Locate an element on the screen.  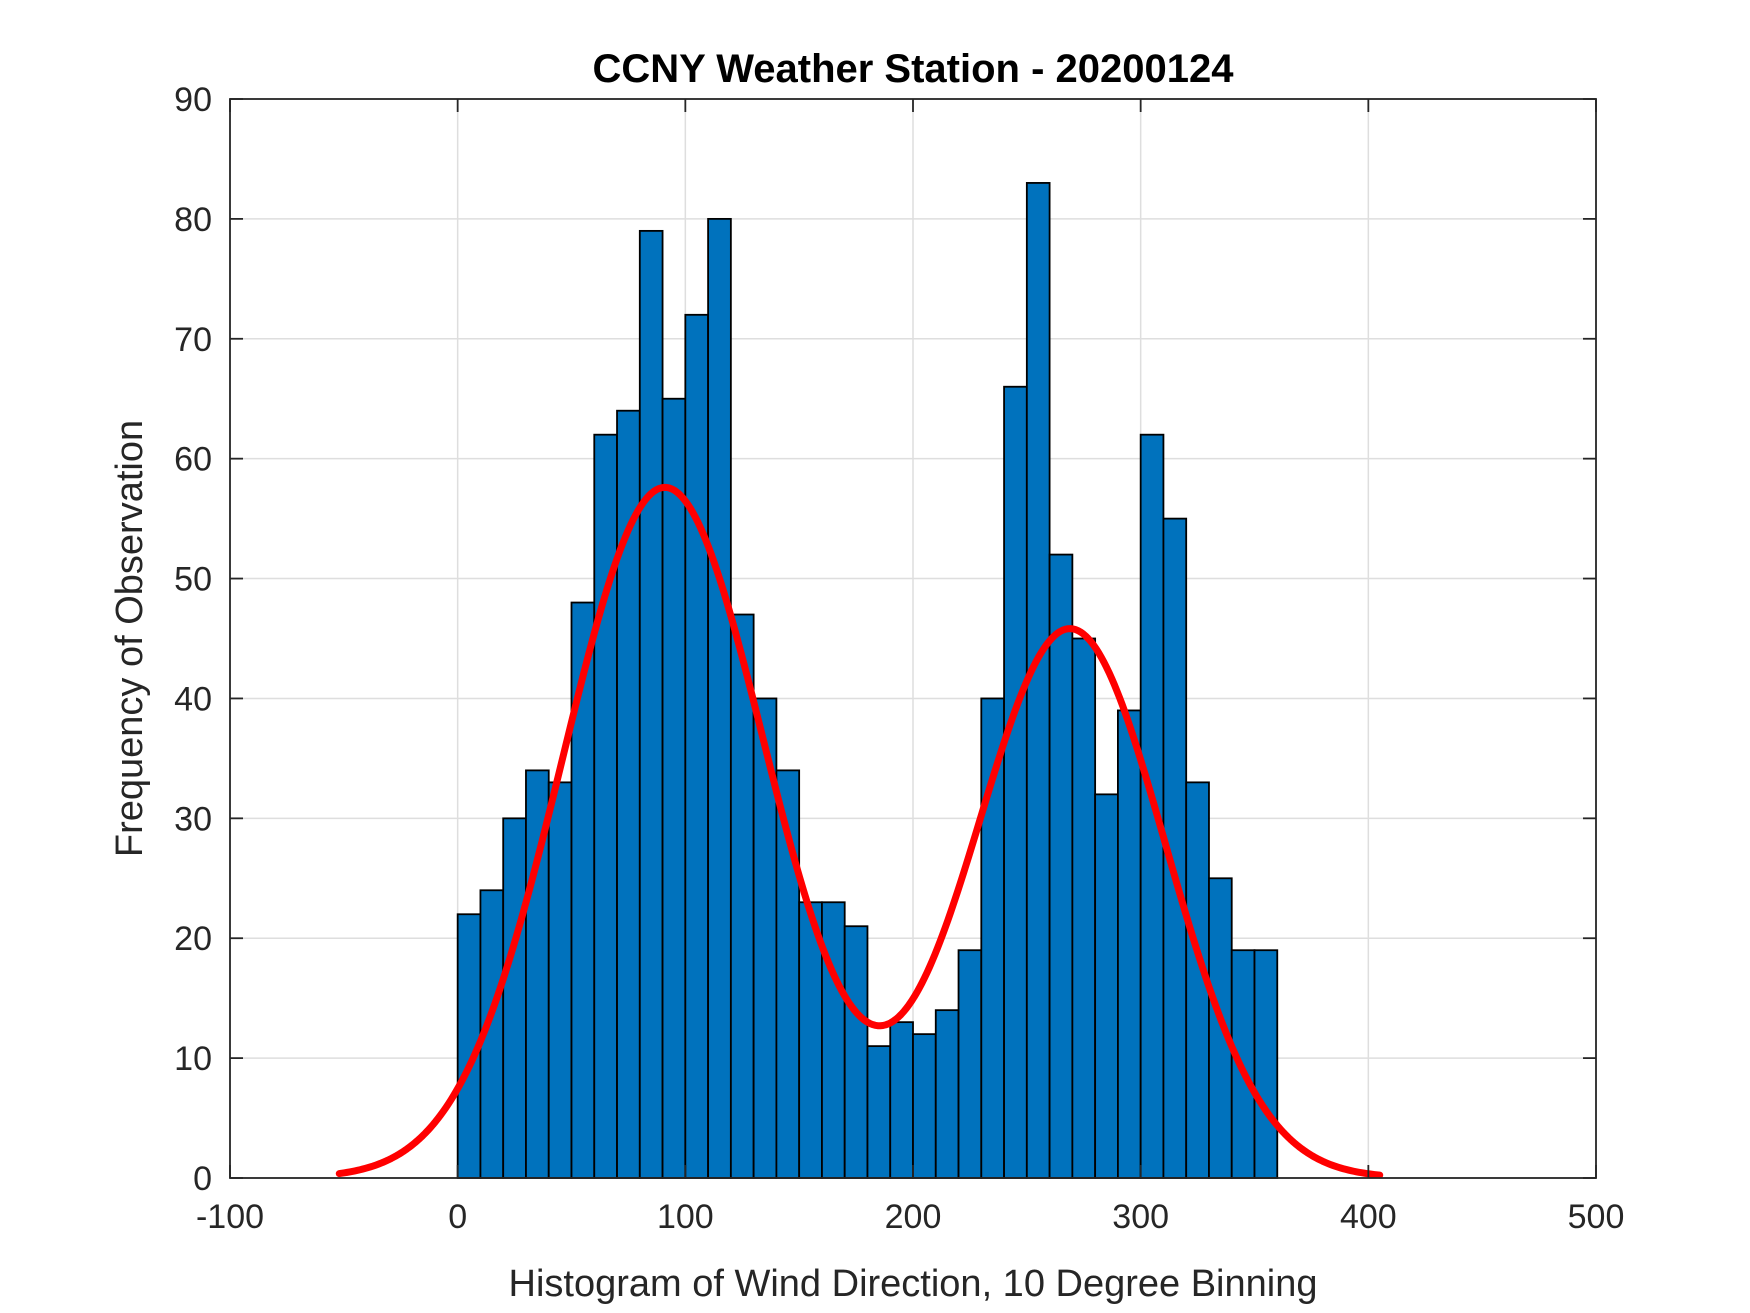
x-tick-label: 100 is located at coordinates (685, 1217).